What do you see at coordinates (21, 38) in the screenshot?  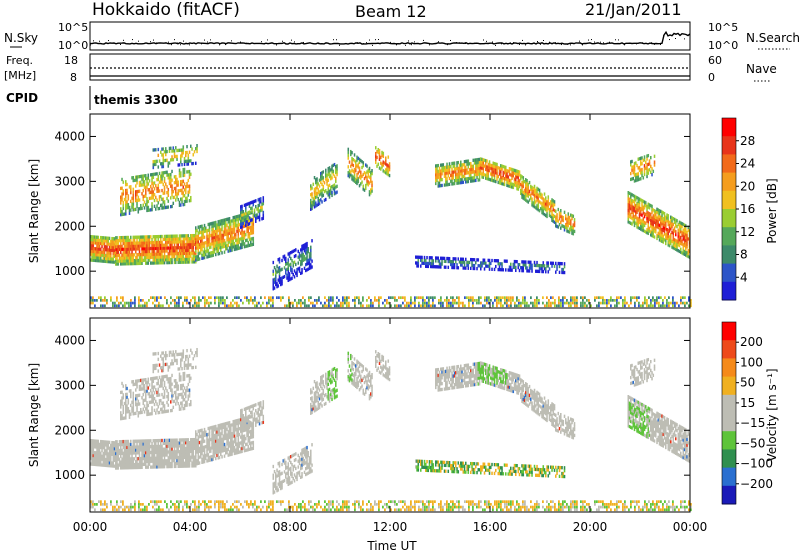 I see `sky-label: N.Sky` at bounding box center [21, 38].